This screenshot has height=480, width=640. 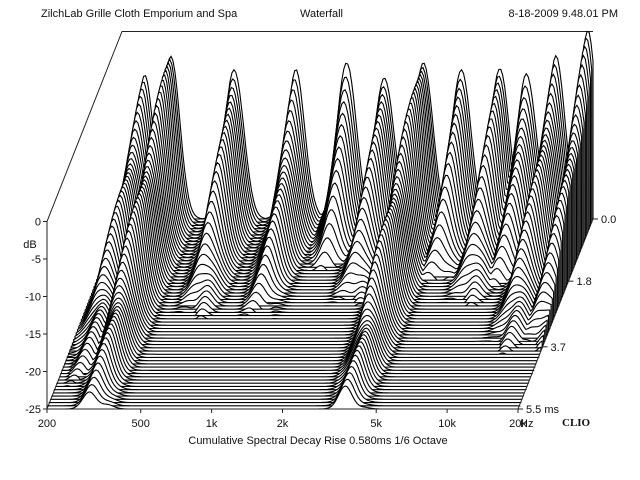 I want to click on y-axis-label: dB, so click(x=29, y=245).